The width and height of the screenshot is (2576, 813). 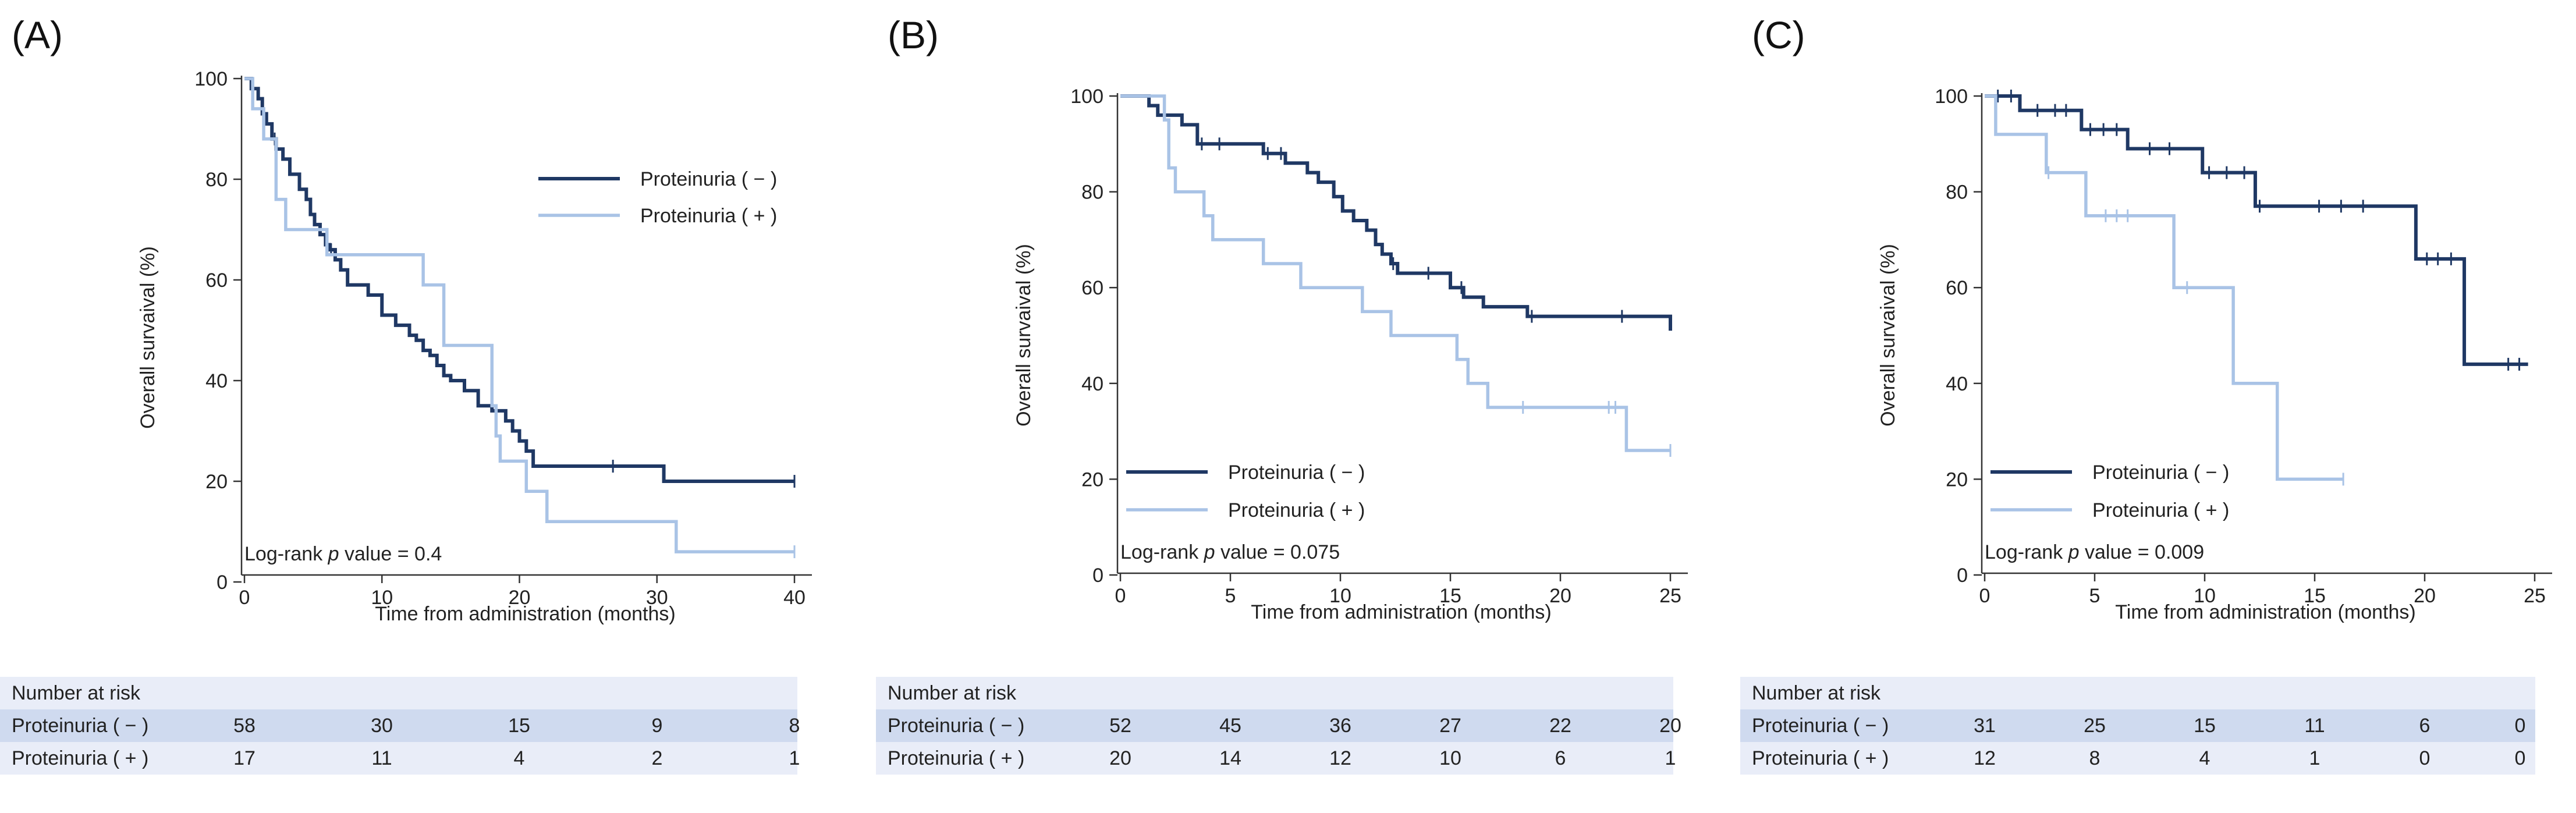 What do you see at coordinates (217, 280) in the screenshot?
I see `y-tick-label: 60` at bounding box center [217, 280].